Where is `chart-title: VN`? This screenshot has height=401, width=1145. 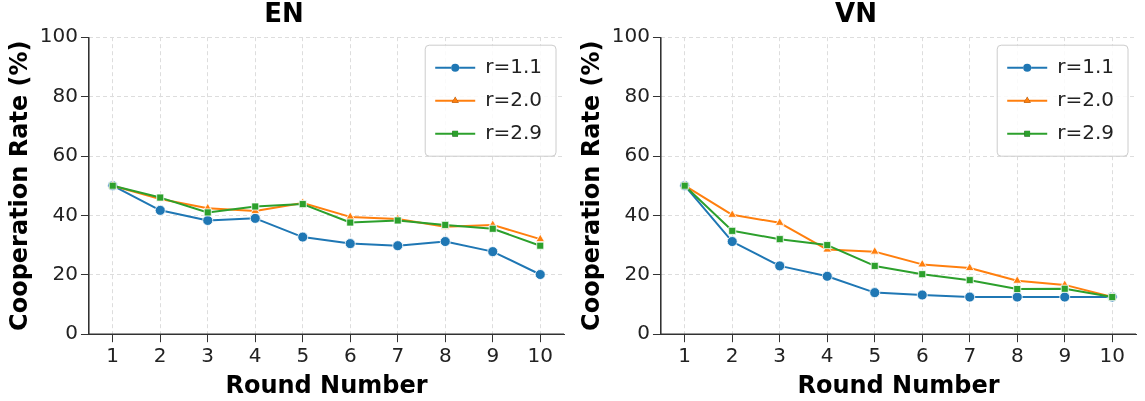
chart-title: VN is located at coordinates (856, 14).